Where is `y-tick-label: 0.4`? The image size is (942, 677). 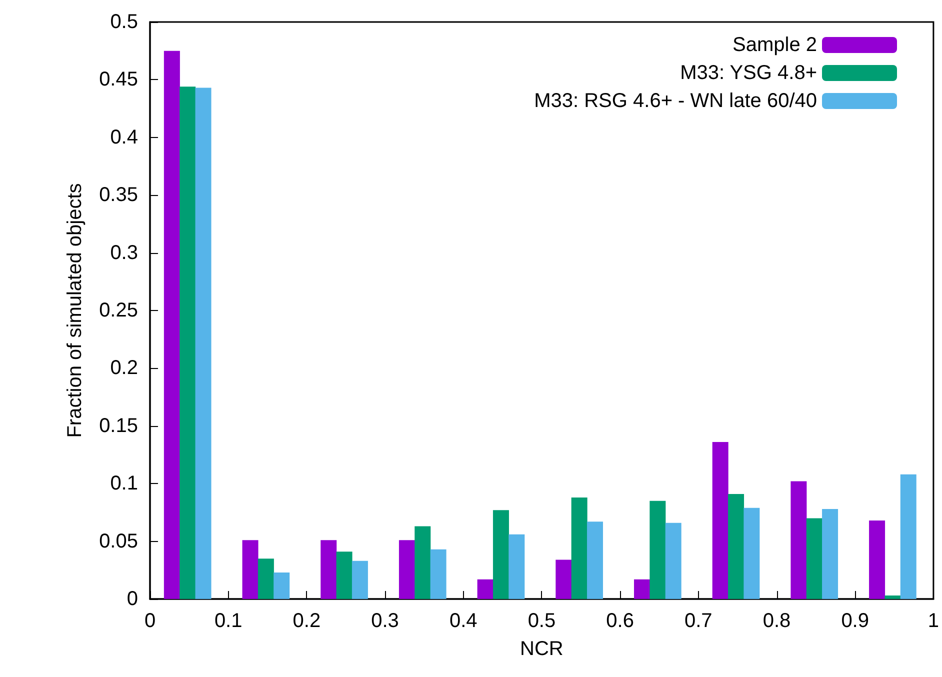 y-tick-label: 0.4 is located at coordinates (124, 137).